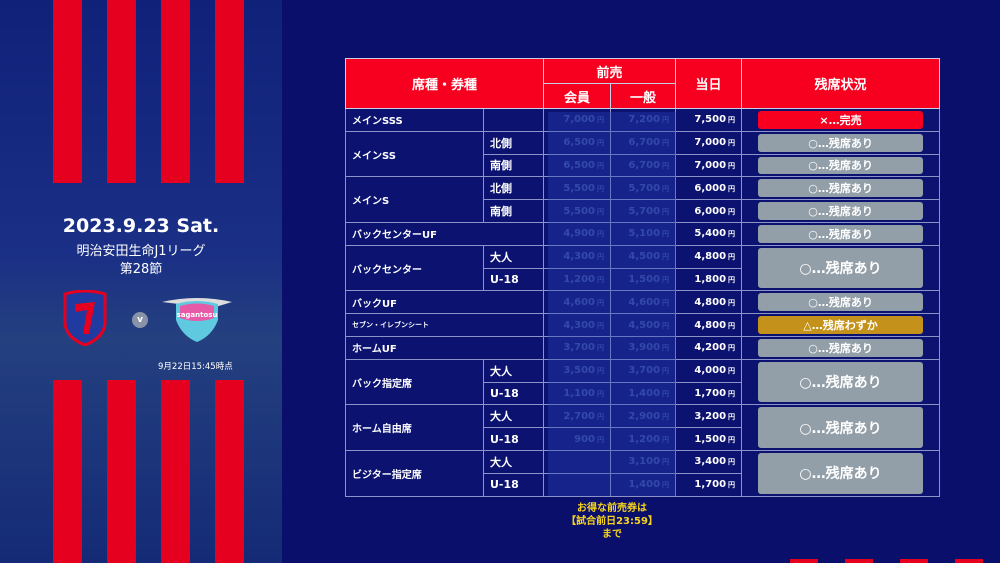 The width and height of the screenshot is (1000, 563). I want to click on seat-name: ビジター指定席, so click(414, 473).